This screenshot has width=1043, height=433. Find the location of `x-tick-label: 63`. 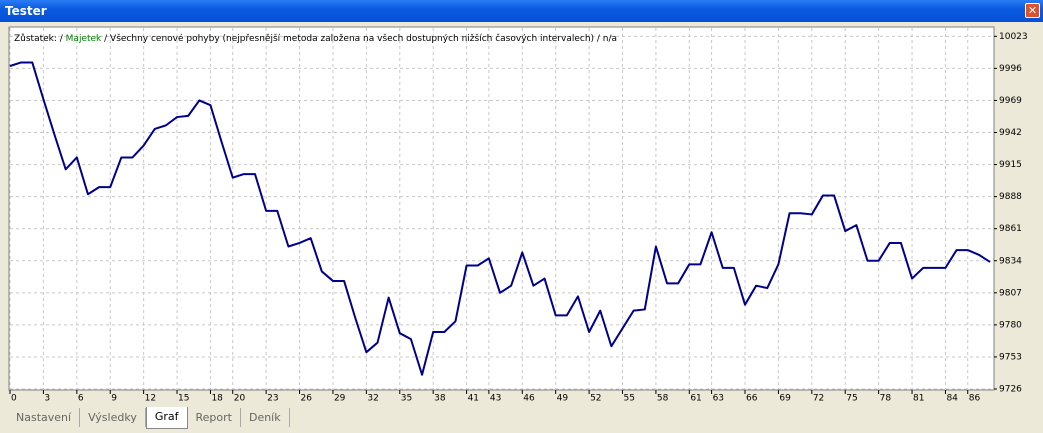

x-tick-label: 63 is located at coordinates (718, 399).